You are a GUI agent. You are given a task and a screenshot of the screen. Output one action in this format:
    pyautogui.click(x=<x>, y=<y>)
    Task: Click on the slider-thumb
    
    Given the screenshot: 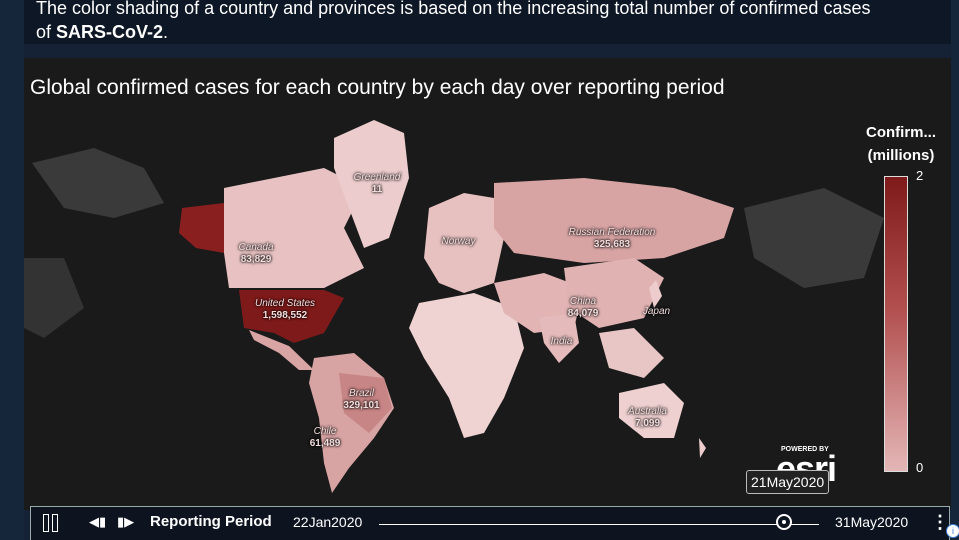 What is the action you would take?
    pyautogui.click(x=783, y=522)
    